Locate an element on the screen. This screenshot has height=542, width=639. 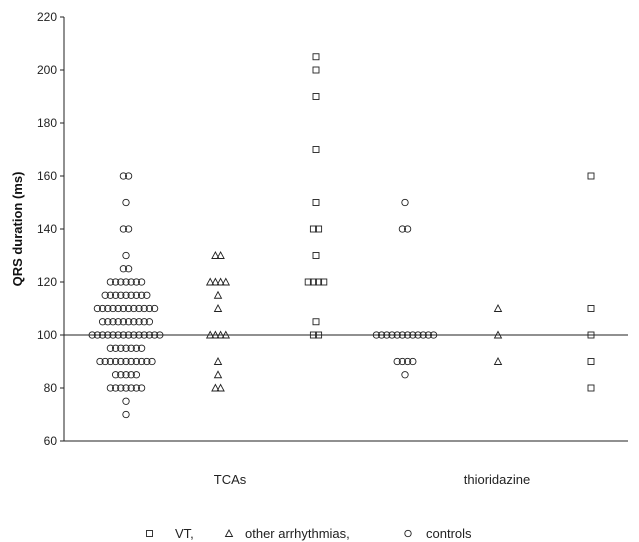
group-label-tcas: TCAs is located at coordinates (230, 479).